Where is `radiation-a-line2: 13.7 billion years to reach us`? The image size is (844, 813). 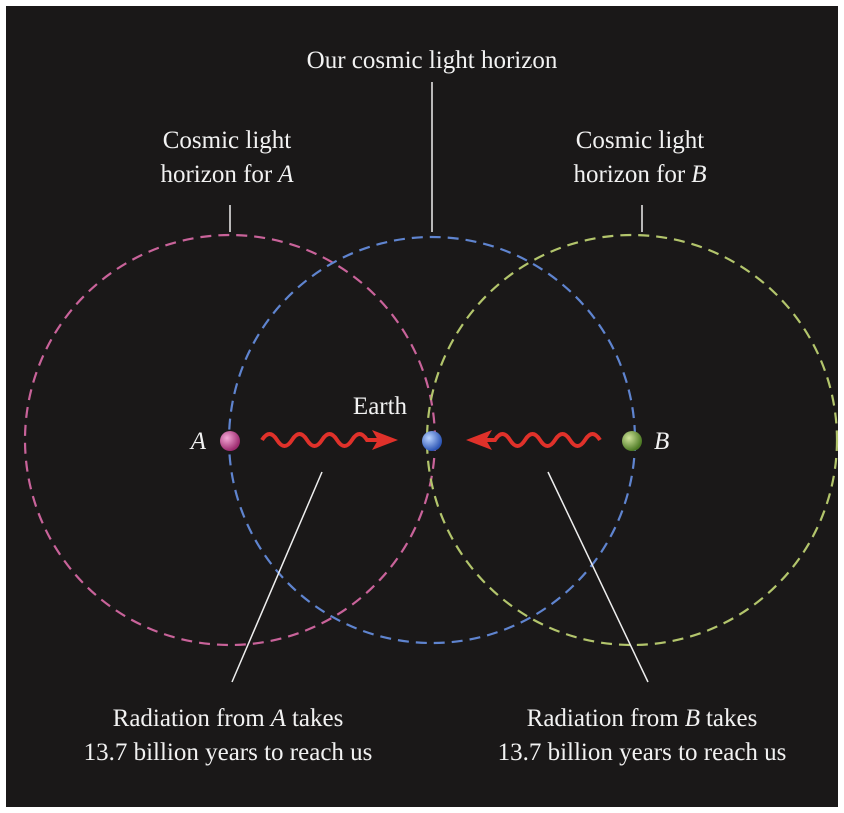 radiation-a-line2: 13.7 billion years to reach us is located at coordinates (228, 752).